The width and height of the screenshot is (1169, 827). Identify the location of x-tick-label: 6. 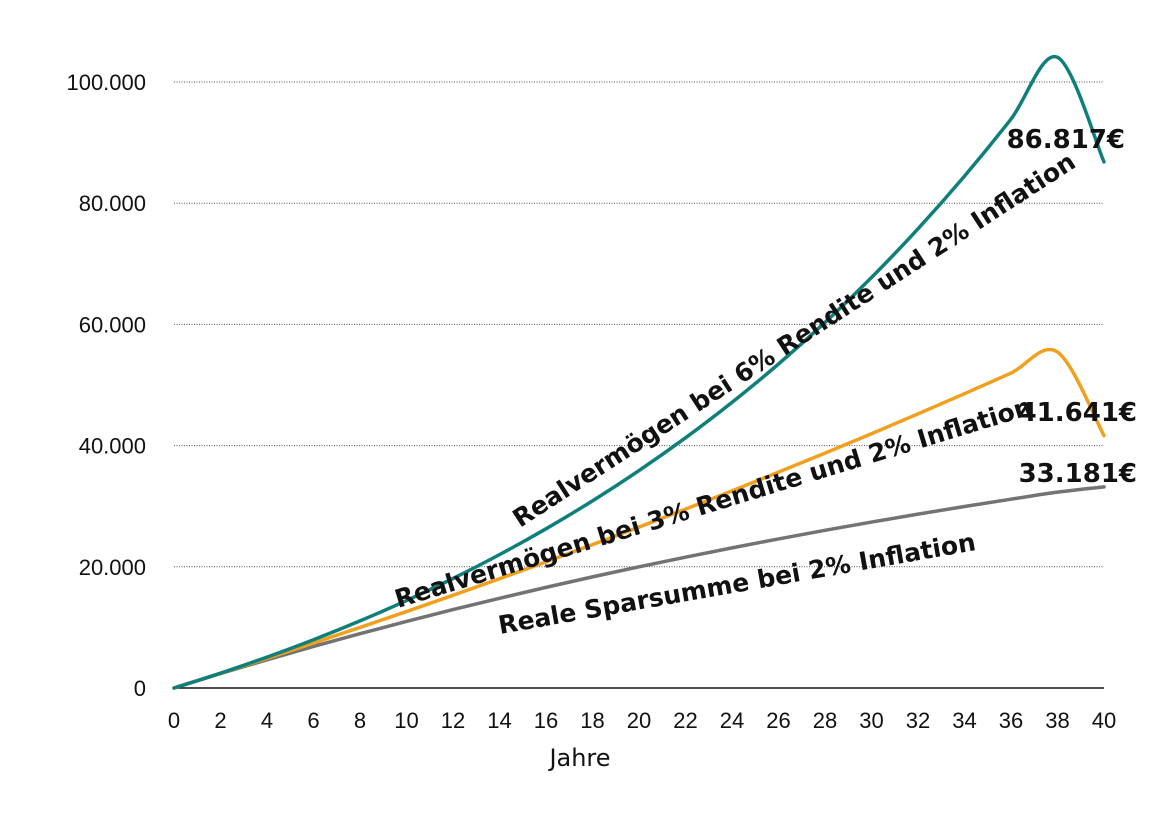
(313, 720).